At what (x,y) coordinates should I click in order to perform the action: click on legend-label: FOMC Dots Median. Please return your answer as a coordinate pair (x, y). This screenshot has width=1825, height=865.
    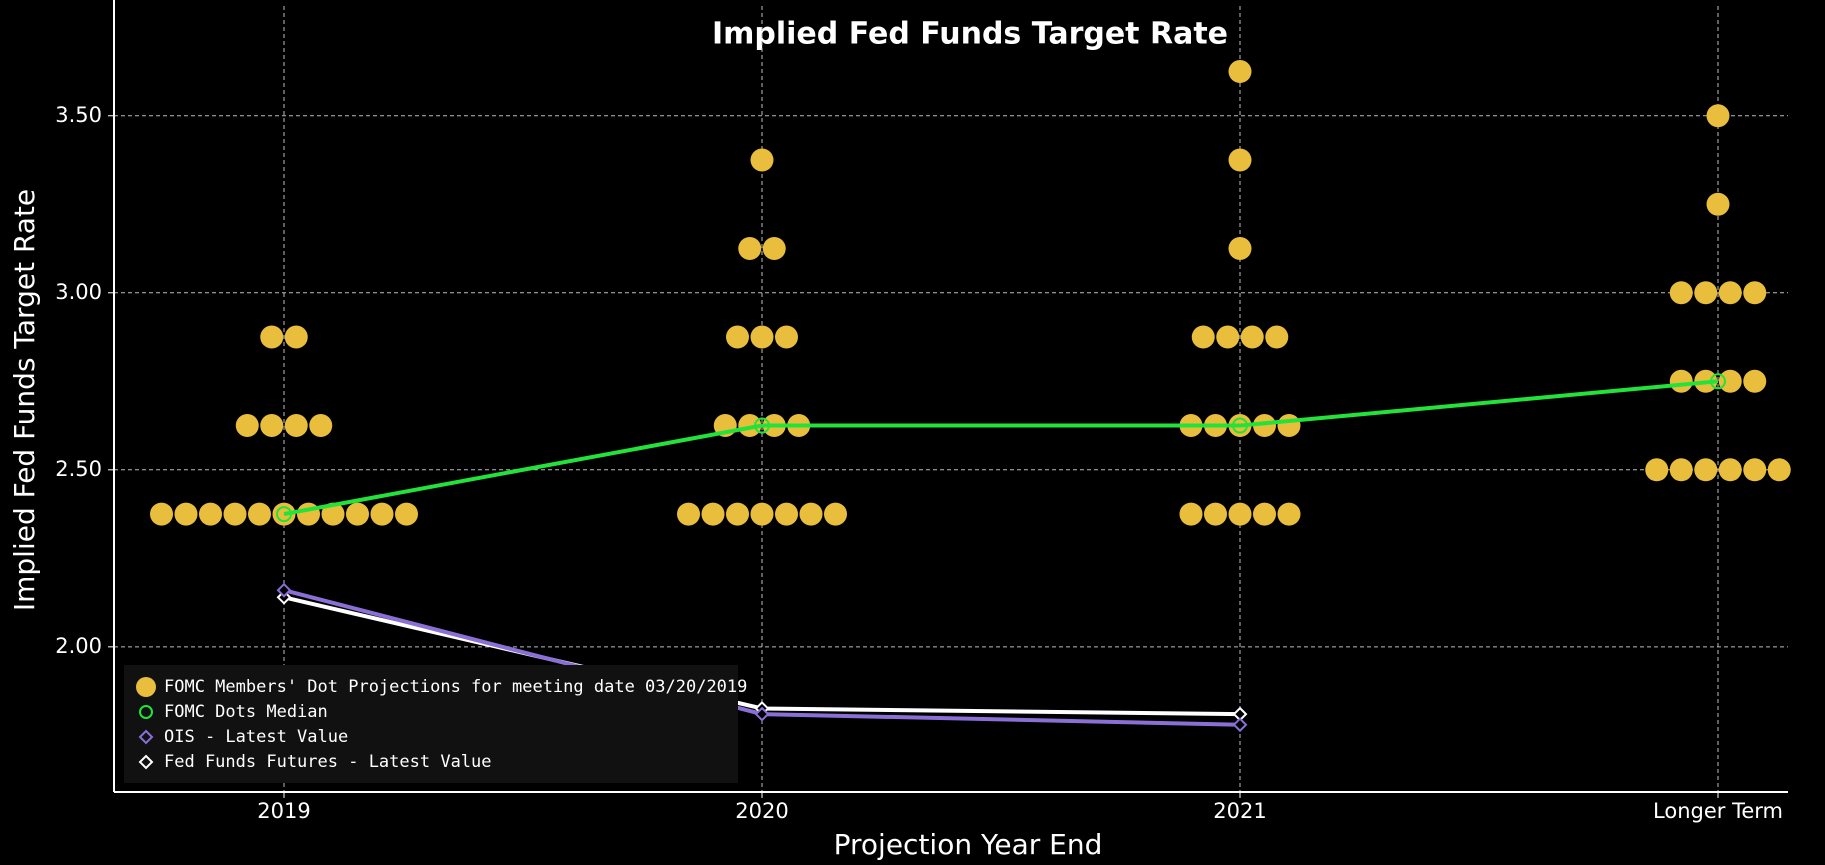
    Looking at the image, I should click on (246, 712).